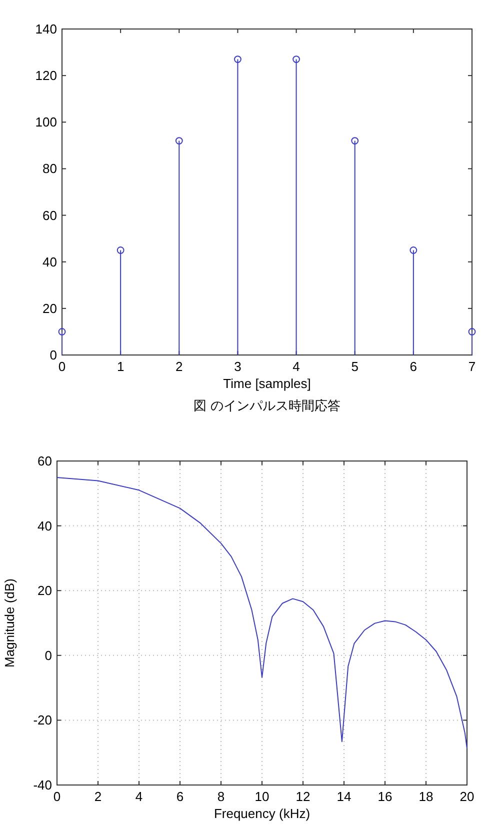 This screenshot has width=481, height=832. What do you see at coordinates (120, 366) in the screenshot?
I see `x-tick-label: 1` at bounding box center [120, 366].